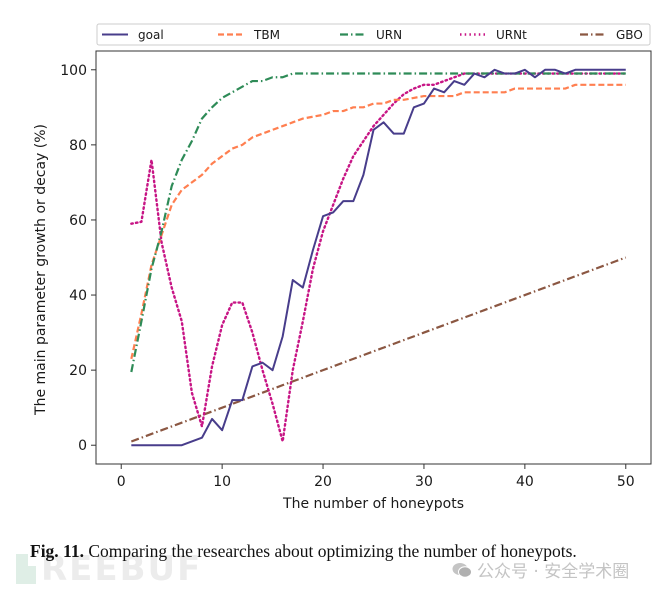 The width and height of the screenshot is (672, 591). I want to click on freebuf-watermark-text: REEBUF, so click(122, 569).